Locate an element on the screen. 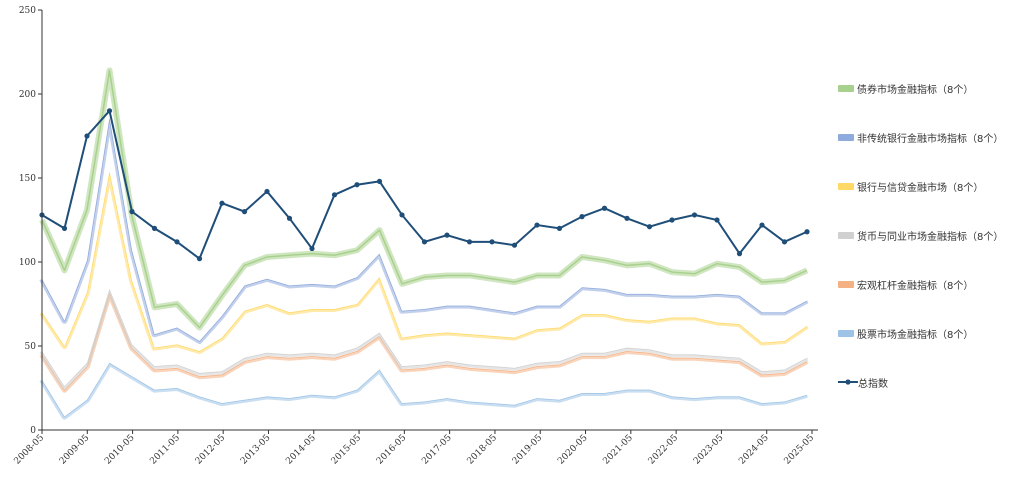 The width and height of the screenshot is (1029, 482). legend-item: 宏观杠杆金融指标（8个） is located at coordinates (933, 284).